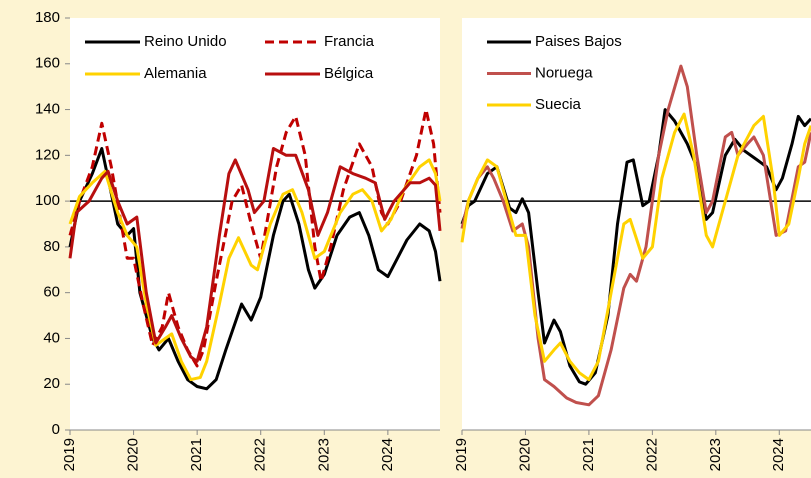  I want to click on legend-label: Reino Unido, so click(185, 41).